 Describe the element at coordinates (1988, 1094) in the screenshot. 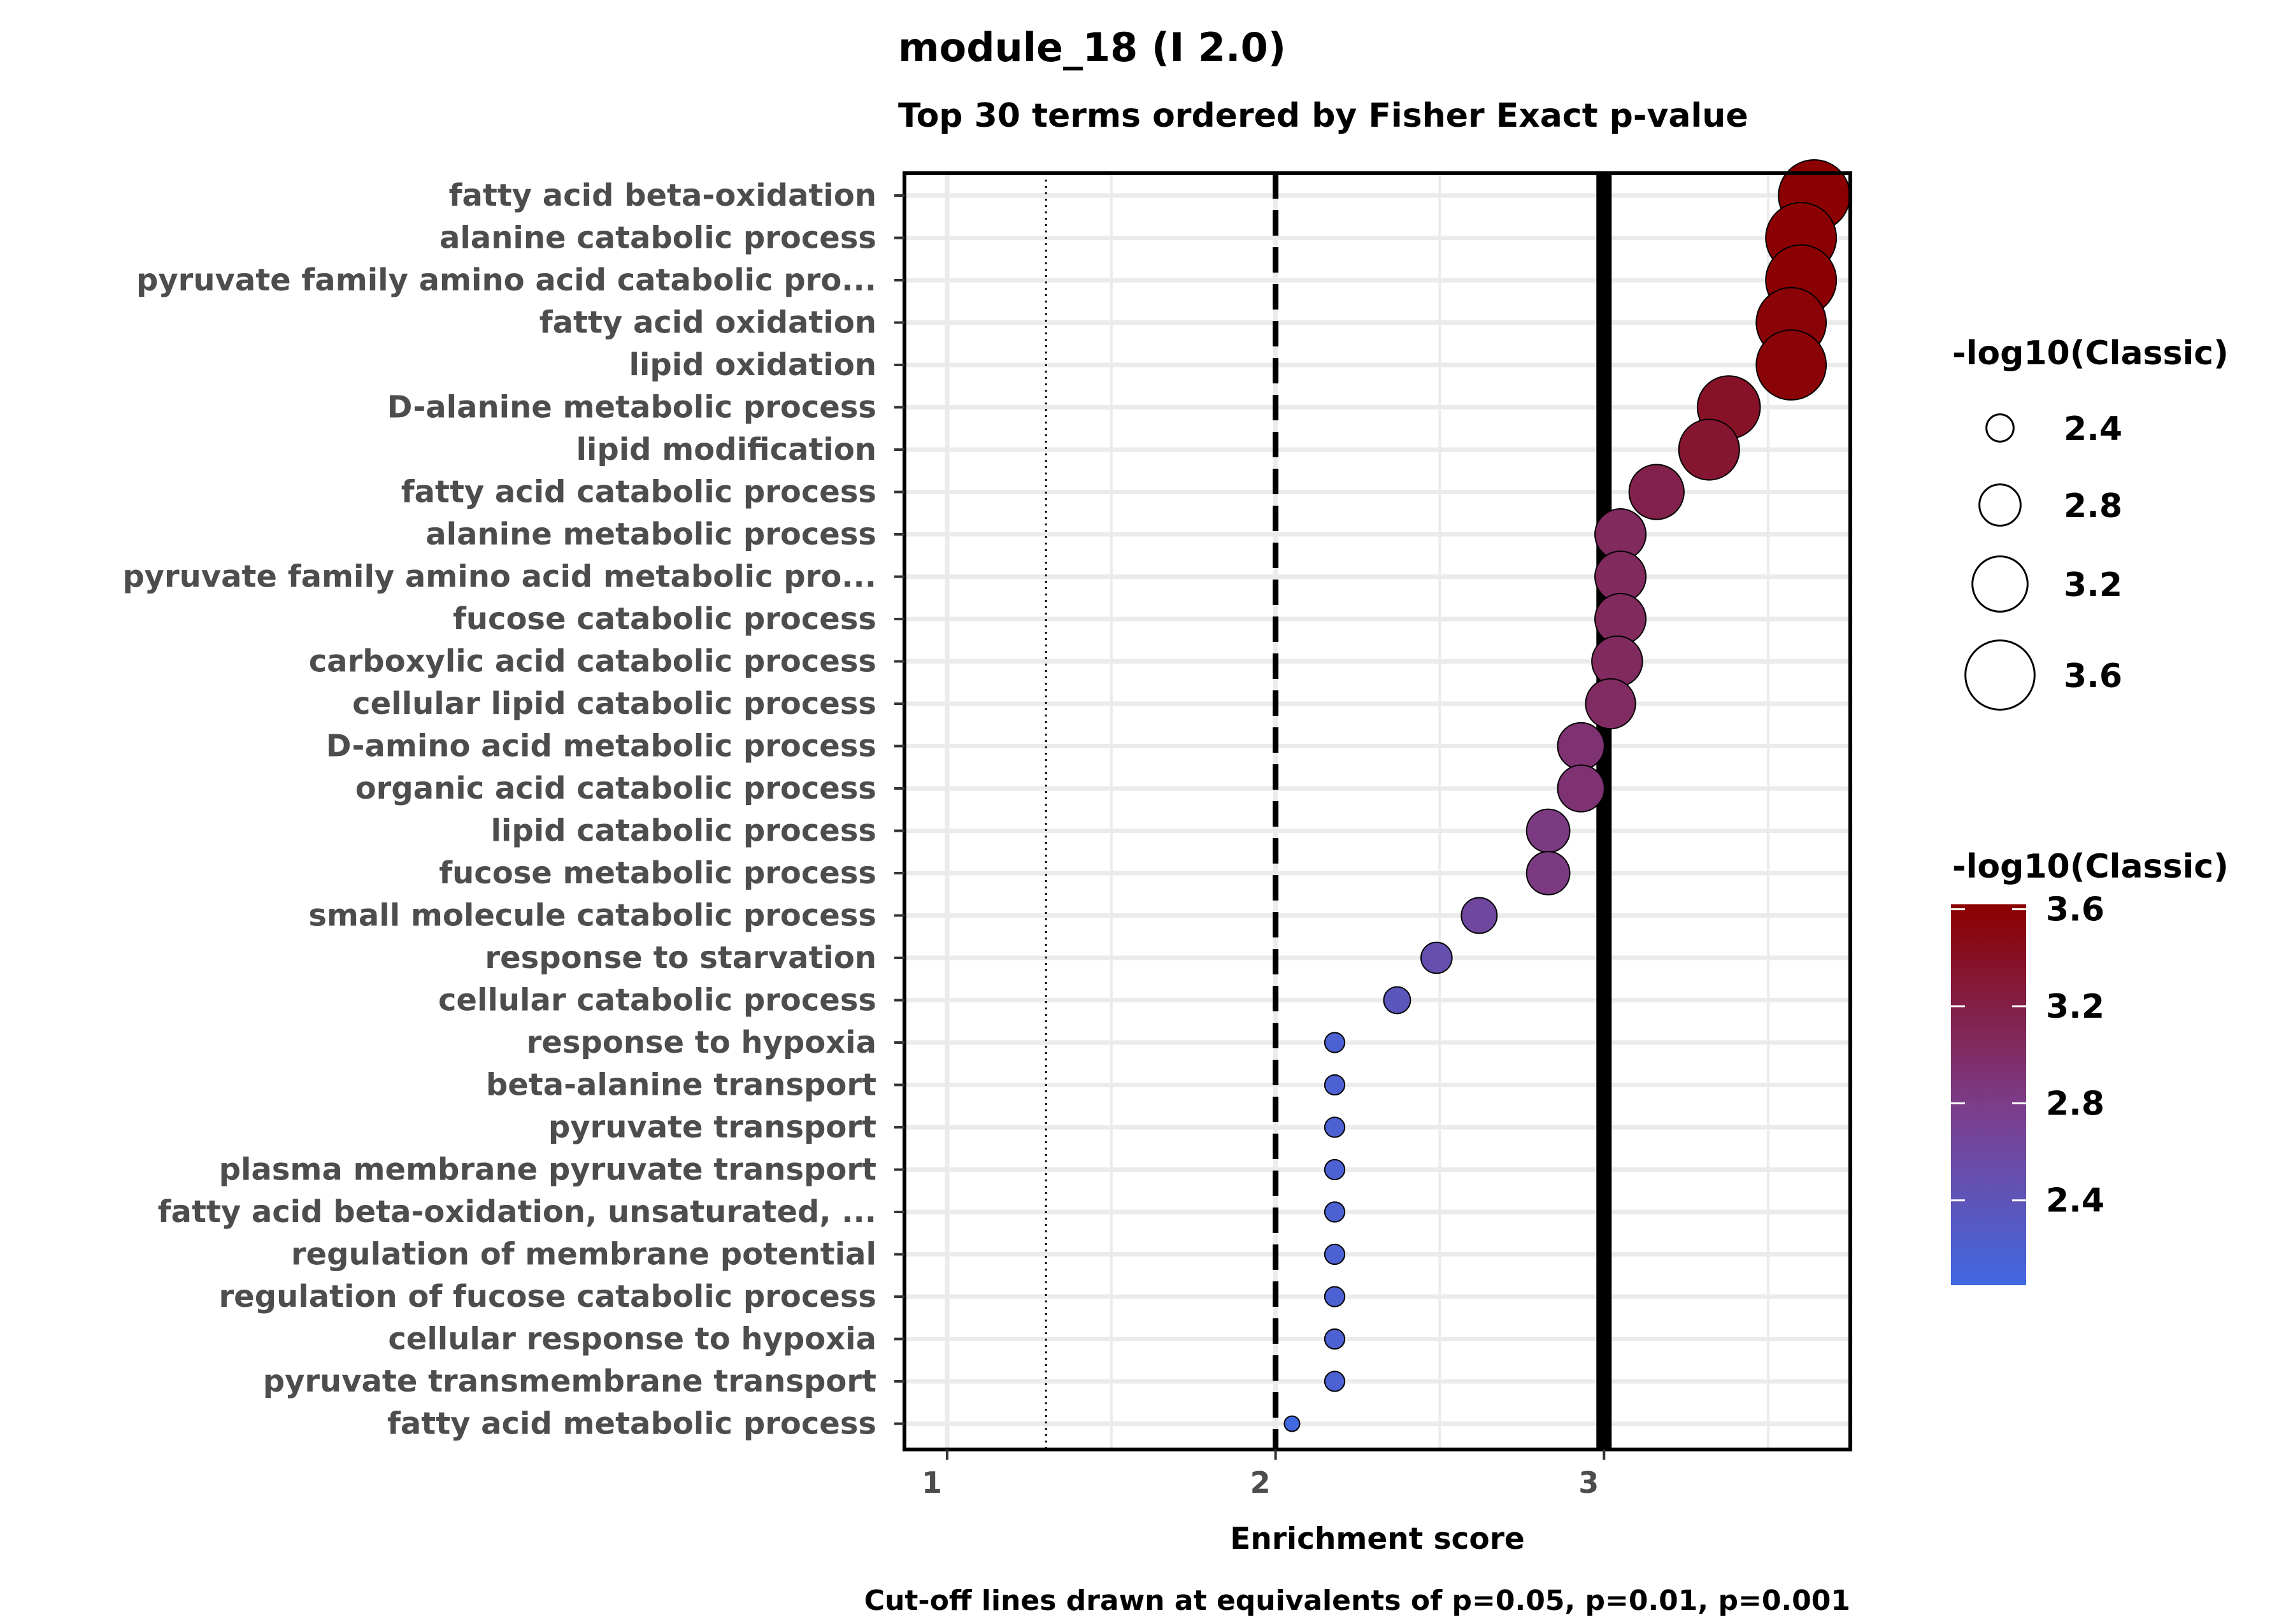

I see `colorbar` at that location.